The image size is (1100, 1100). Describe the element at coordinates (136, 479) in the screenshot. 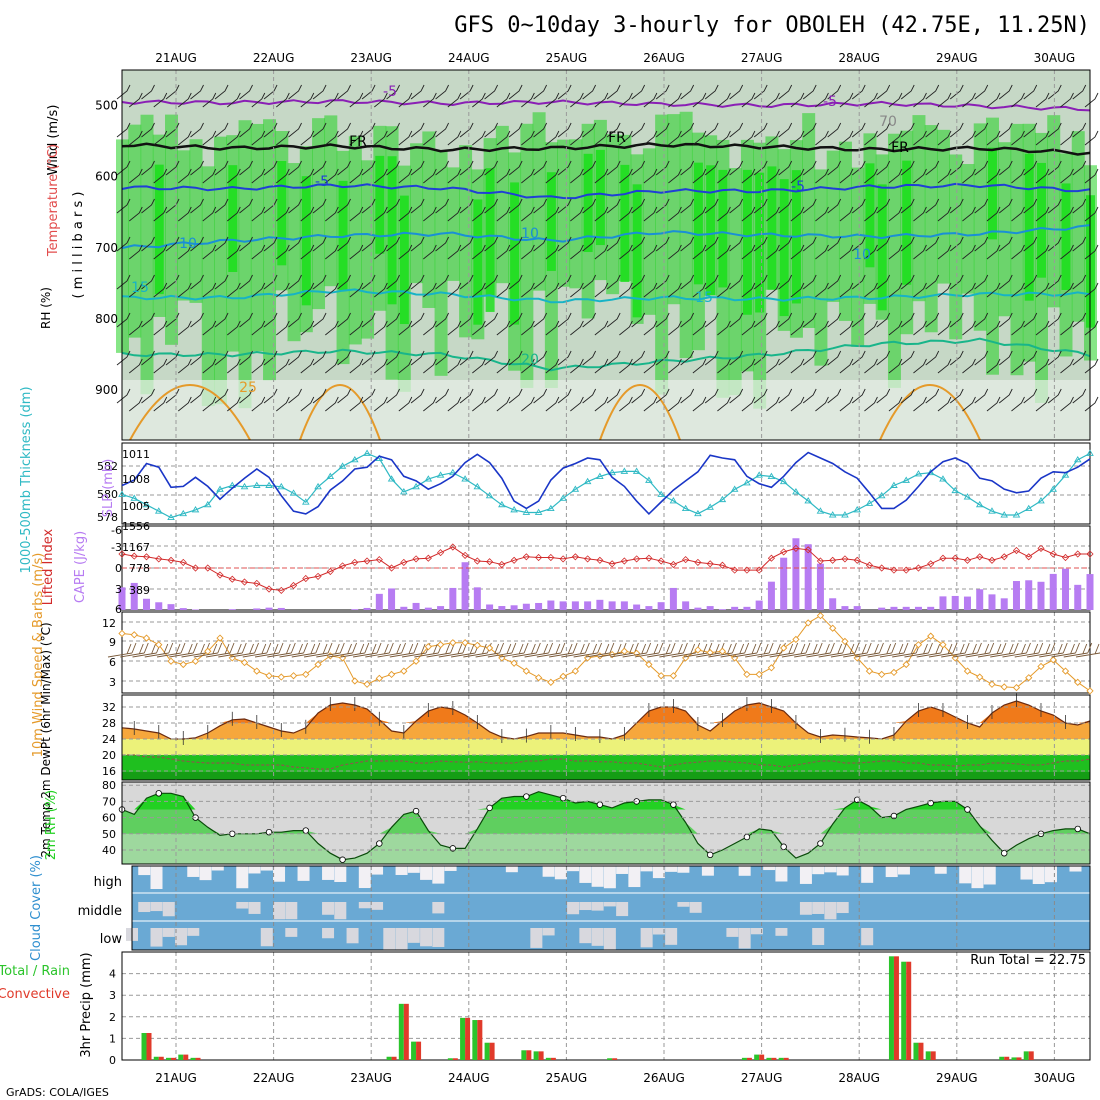

I see `slp-tick-label: 1008` at that location.